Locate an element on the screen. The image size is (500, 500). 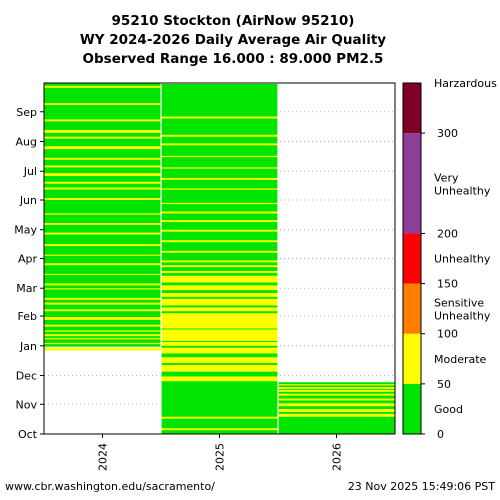
x-tick-label: 2026 is located at coordinates (337, 457).